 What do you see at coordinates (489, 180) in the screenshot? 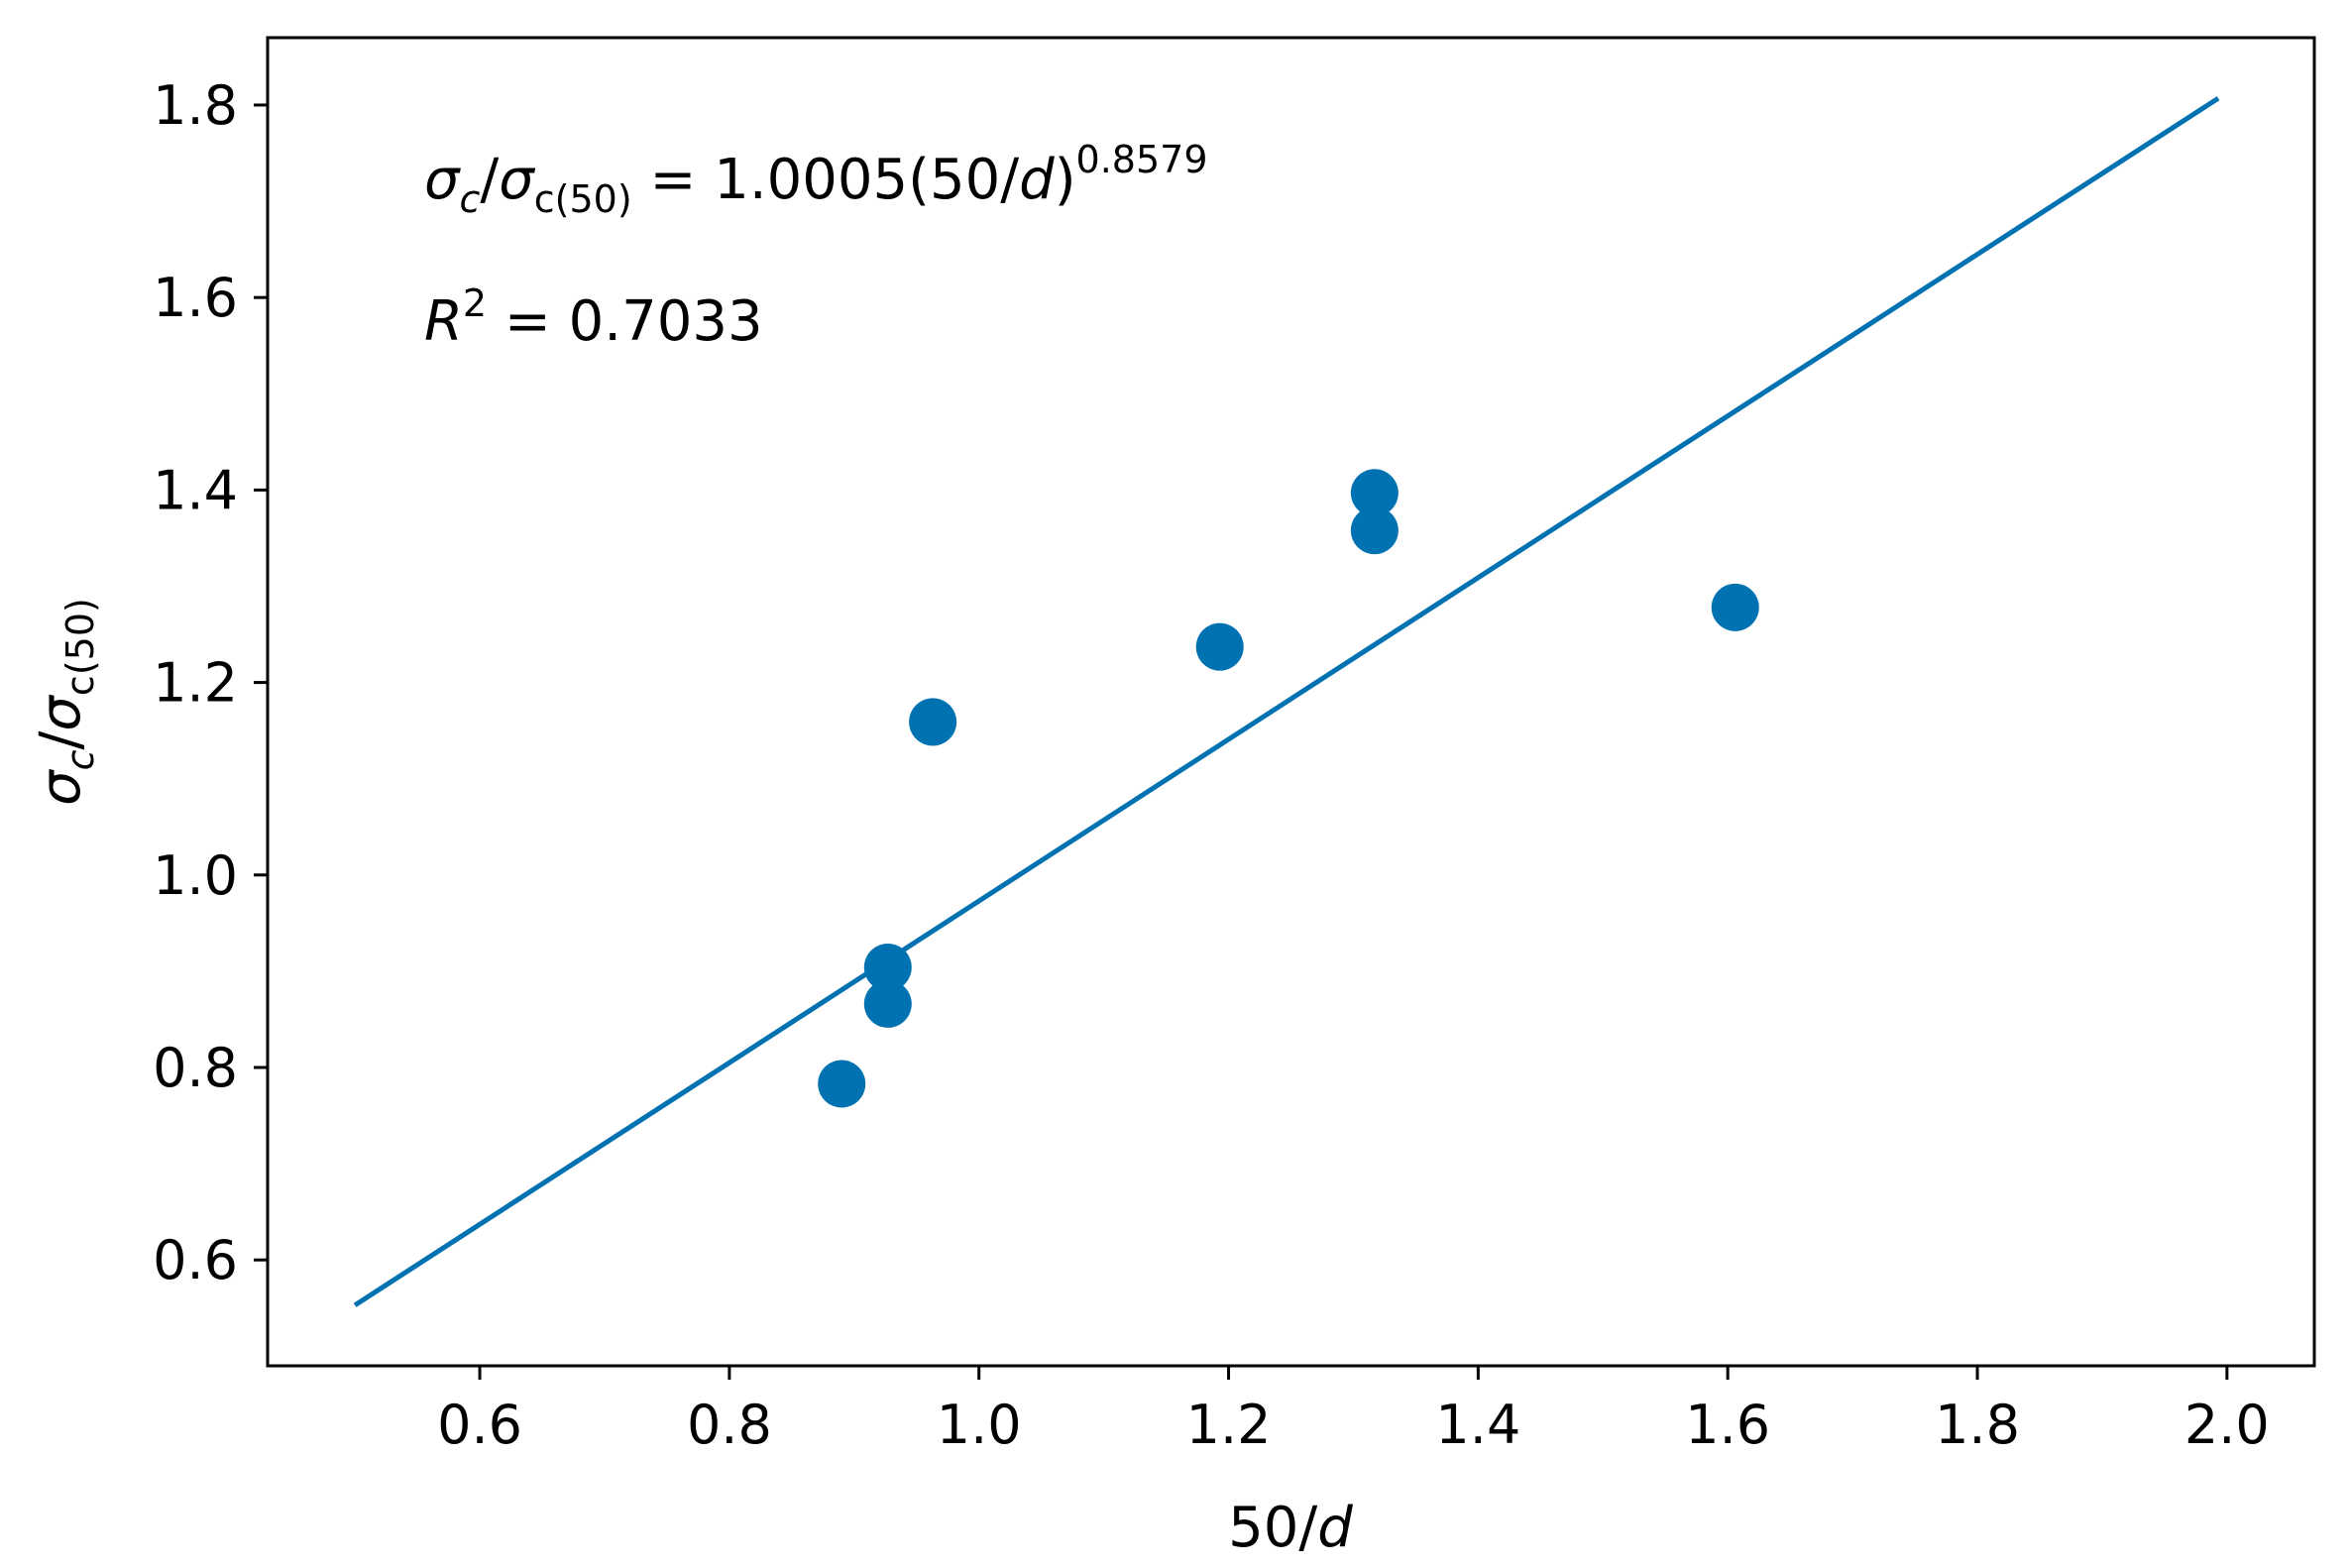
I see `equation-slash: /` at bounding box center [489, 180].